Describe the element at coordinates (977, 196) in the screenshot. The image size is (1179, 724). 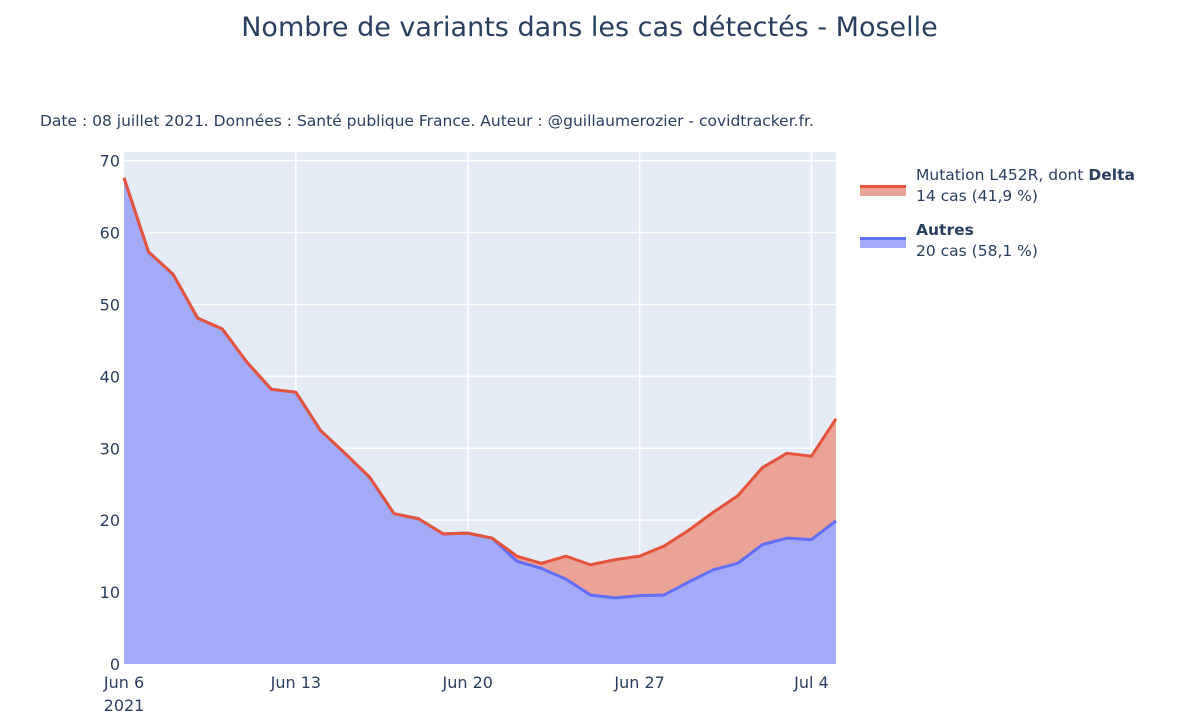
I see `legend-mutation-count: 14 cas (41,9 %)` at that location.